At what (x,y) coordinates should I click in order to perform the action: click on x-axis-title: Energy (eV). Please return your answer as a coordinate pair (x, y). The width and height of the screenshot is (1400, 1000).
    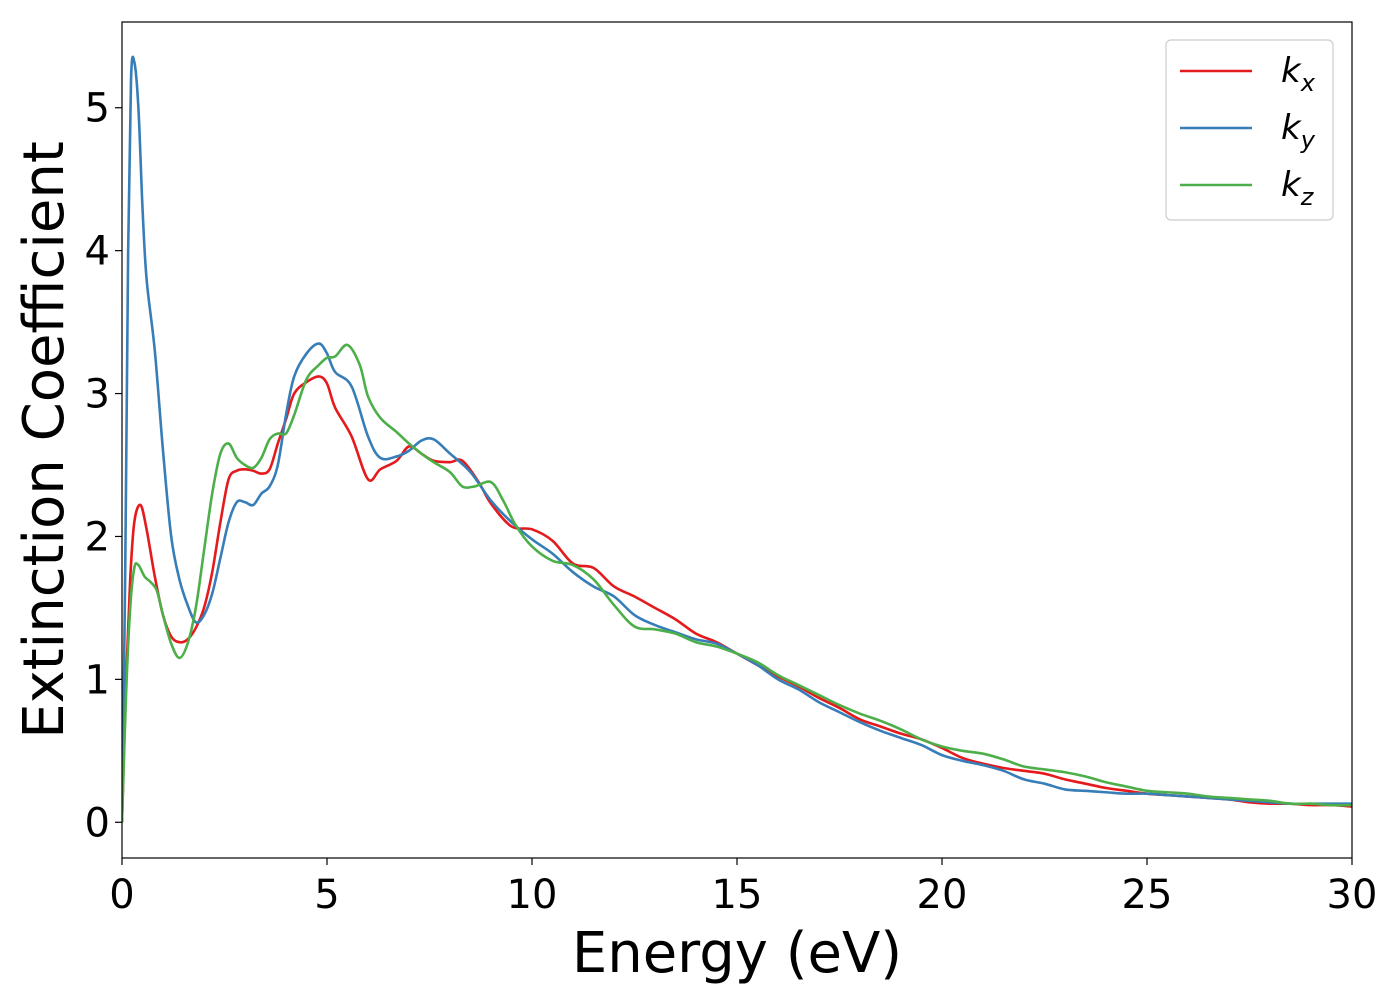
    Looking at the image, I should click on (737, 953).